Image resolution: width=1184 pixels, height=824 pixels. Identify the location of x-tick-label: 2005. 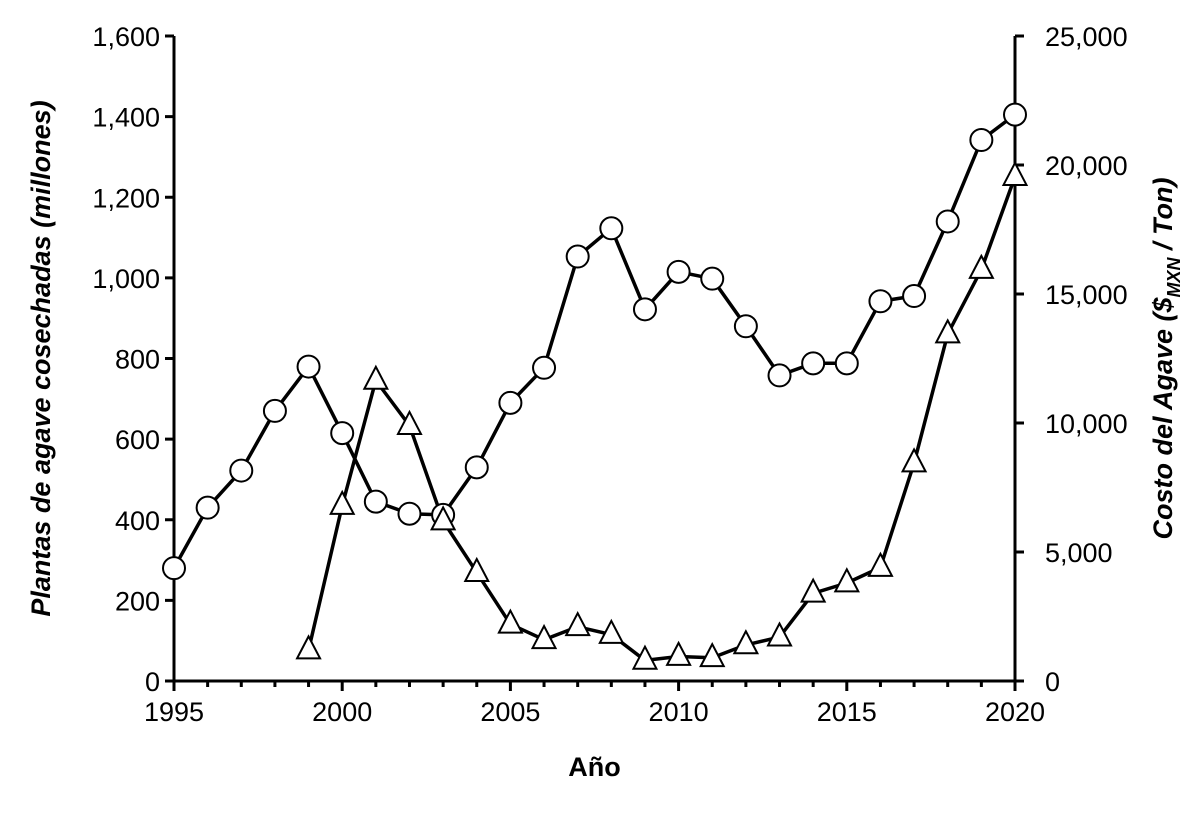
(510, 712).